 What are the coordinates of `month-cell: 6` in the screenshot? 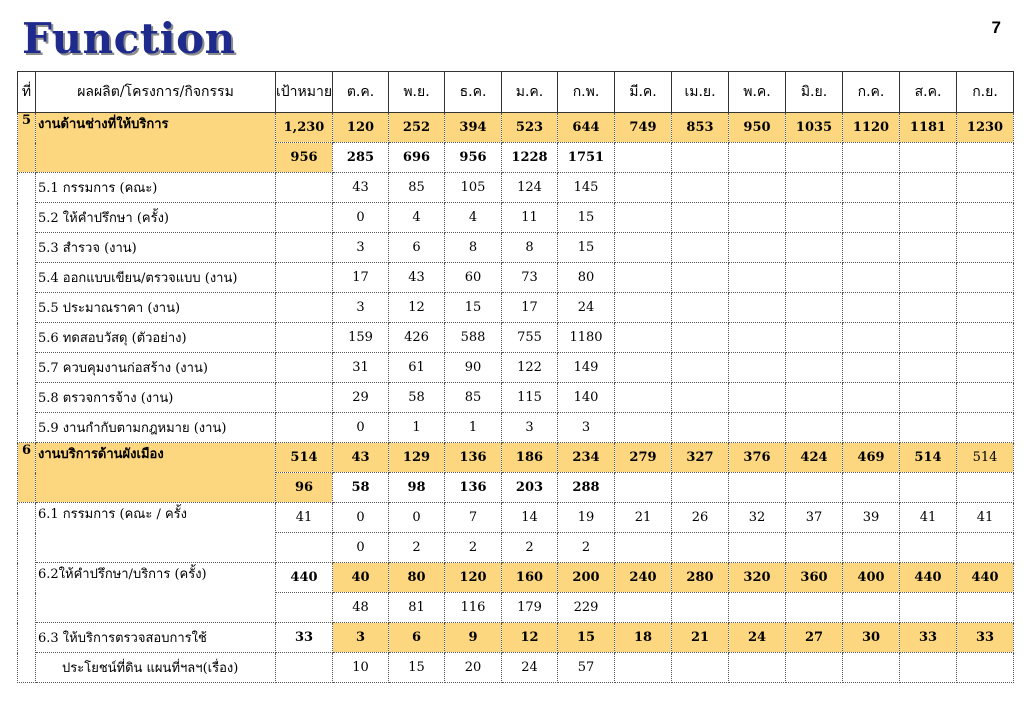 It's located at (416, 247).